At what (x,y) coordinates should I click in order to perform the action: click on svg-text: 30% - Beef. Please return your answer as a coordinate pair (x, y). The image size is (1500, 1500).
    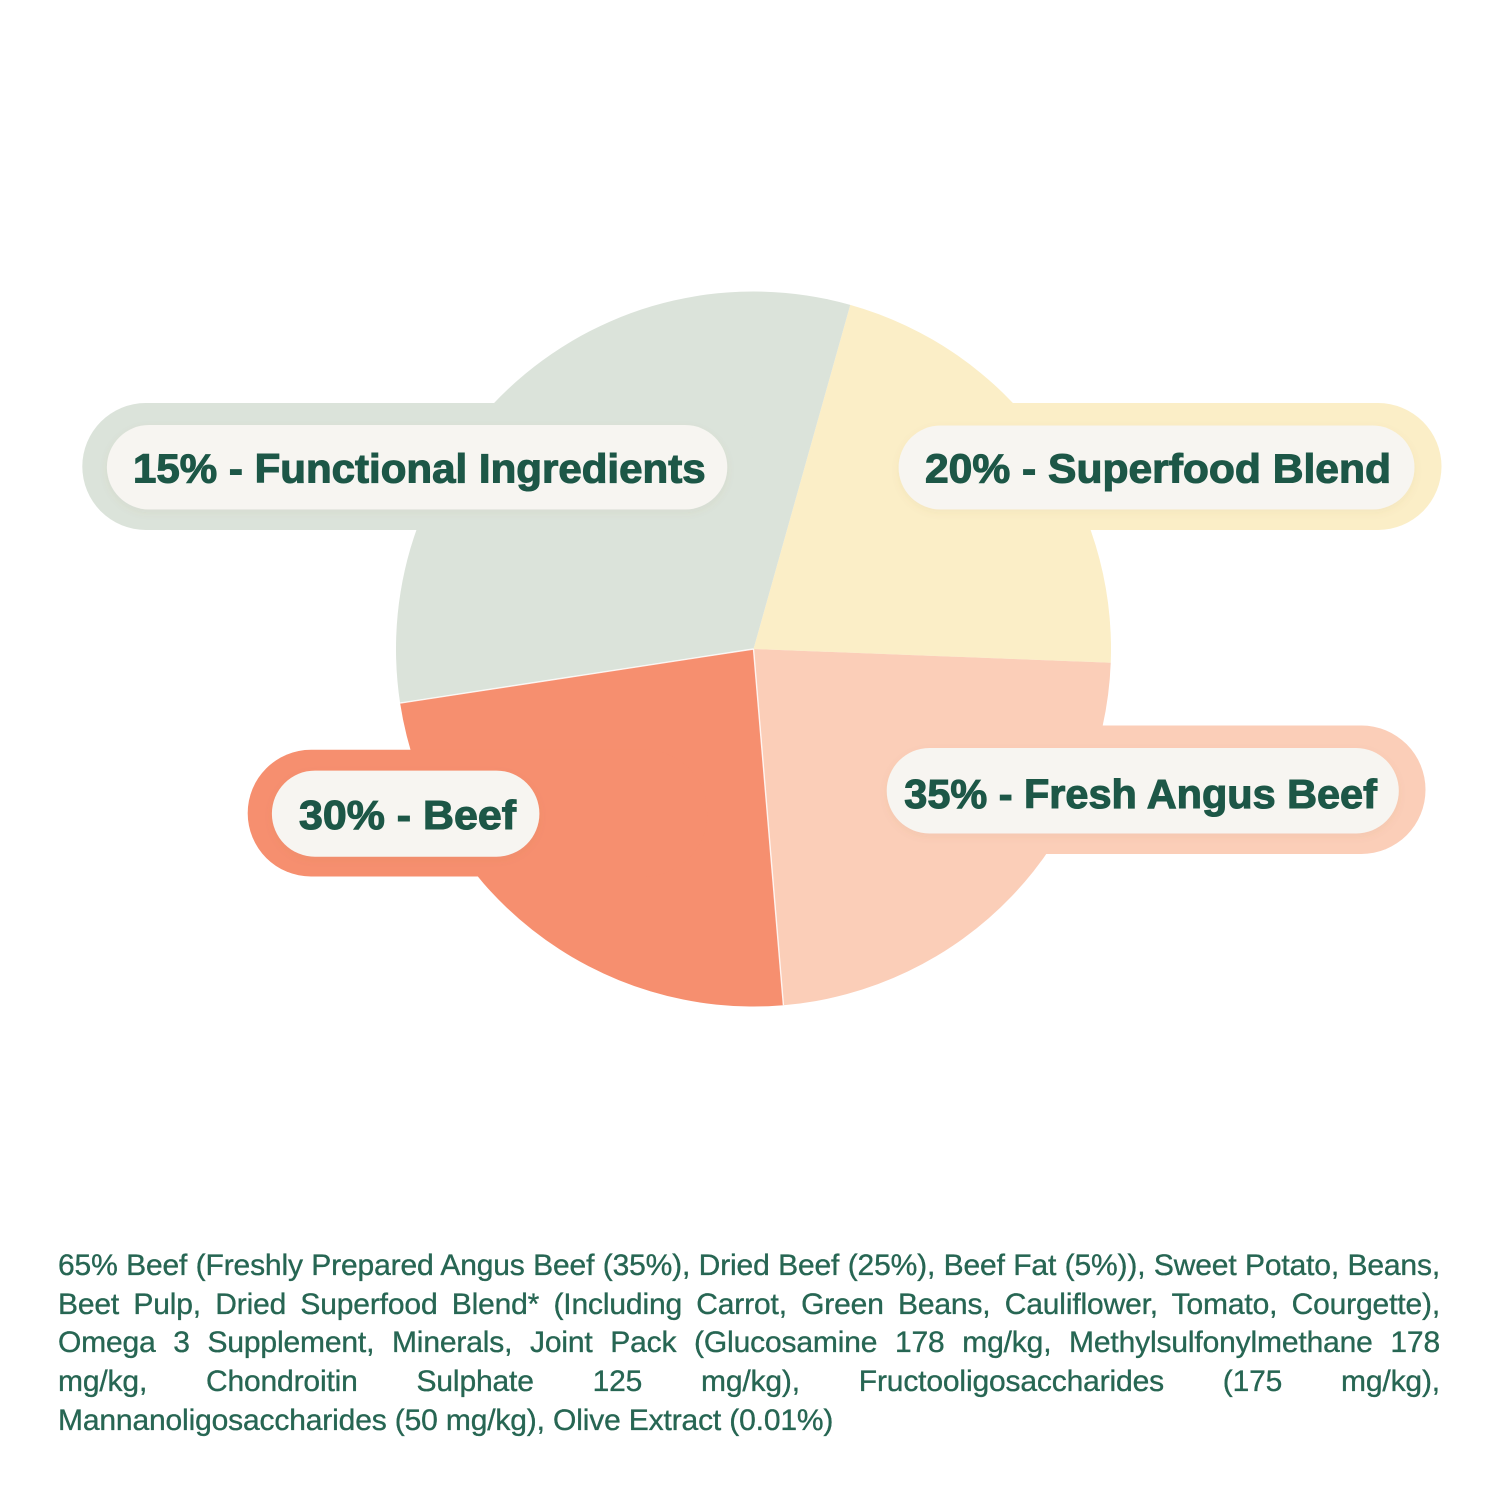
    Looking at the image, I should click on (407, 815).